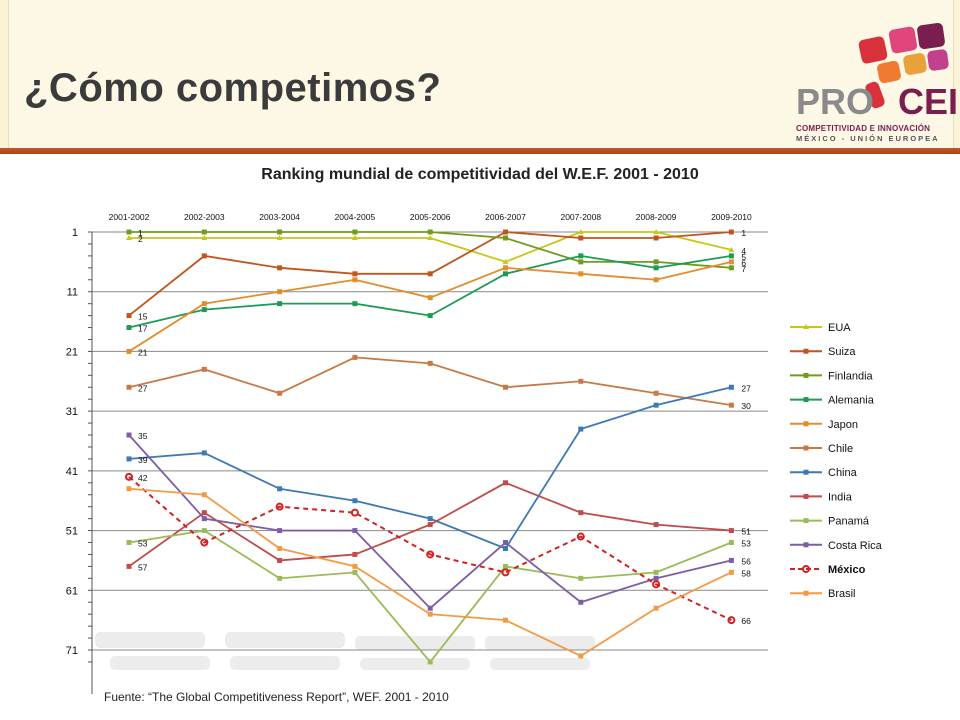  I want to click on y-tick-label: 21, so click(72, 352).